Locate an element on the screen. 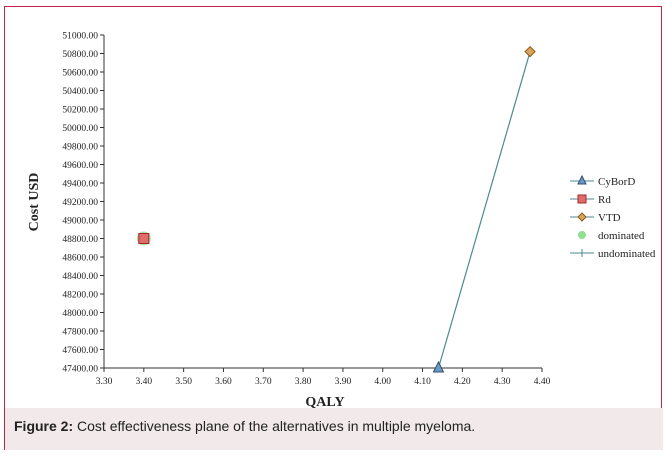  x-tick-label: 4.10 is located at coordinates (422, 382).